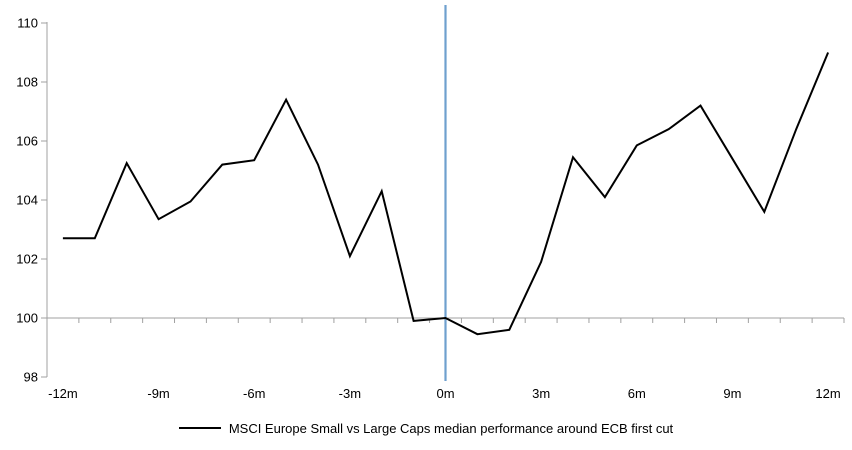  What do you see at coordinates (27, 259) in the screenshot?
I see `y-tick-label: 102` at bounding box center [27, 259].